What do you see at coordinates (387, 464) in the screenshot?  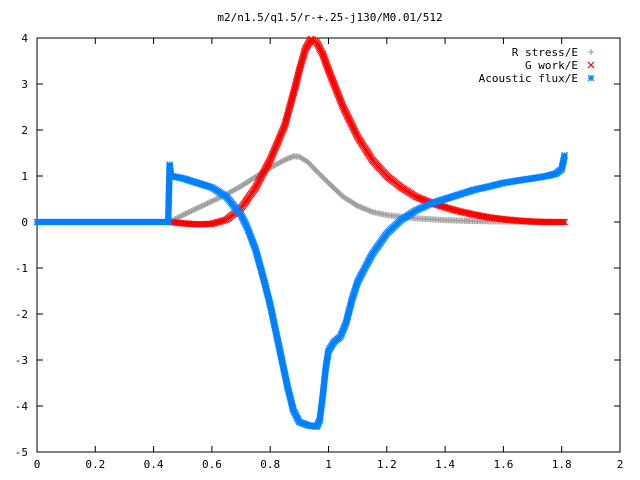 I see `x-tick-label: 1.2` at bounding box center [387, 464].